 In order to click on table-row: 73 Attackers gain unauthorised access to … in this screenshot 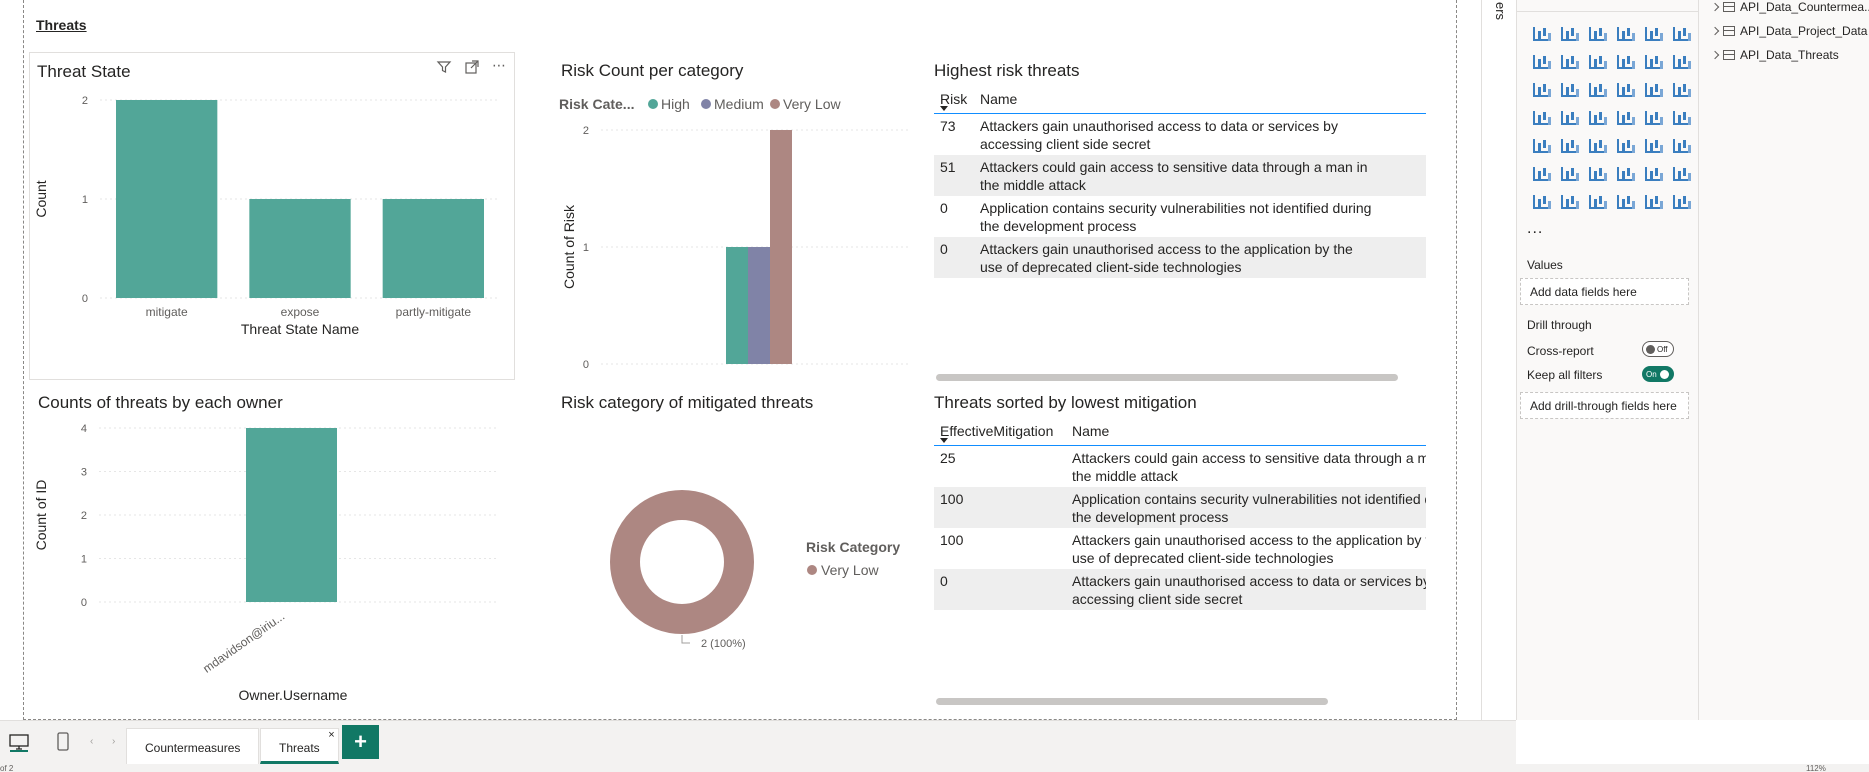, I will do `click(1180, 134)`.